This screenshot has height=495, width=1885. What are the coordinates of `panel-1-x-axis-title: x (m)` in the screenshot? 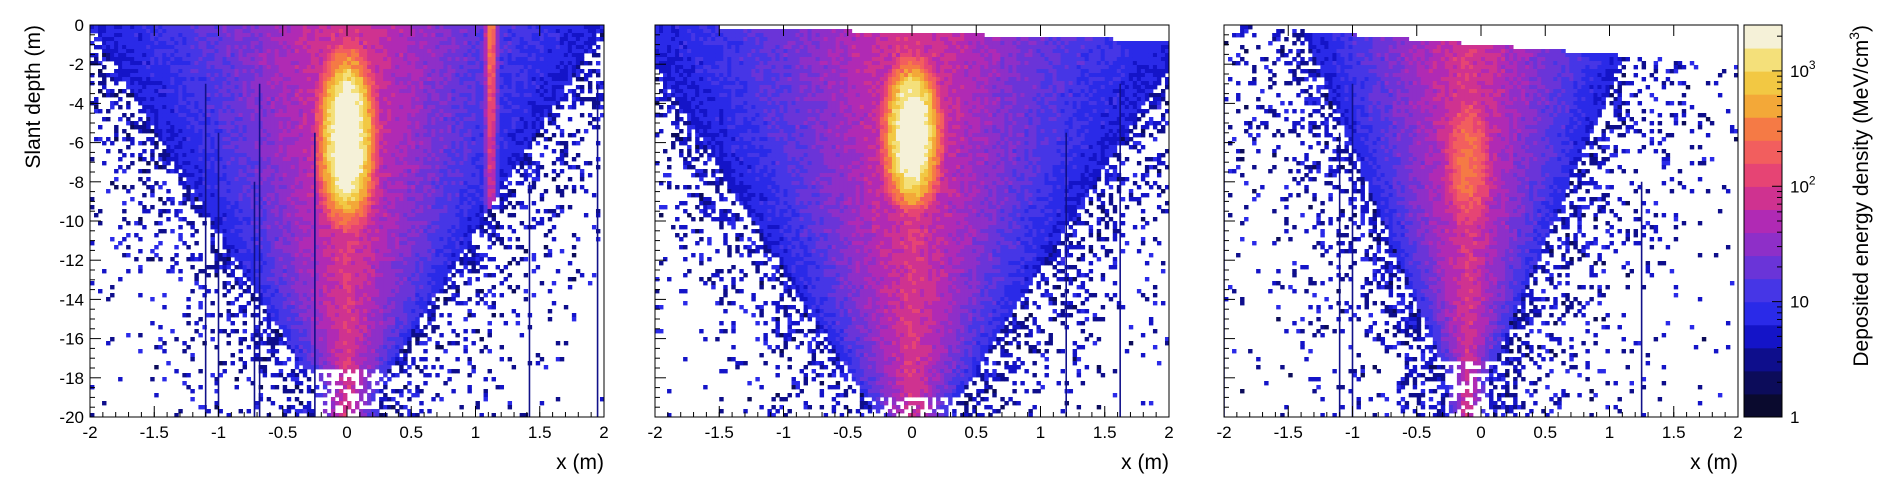 It's located at (580, 462).